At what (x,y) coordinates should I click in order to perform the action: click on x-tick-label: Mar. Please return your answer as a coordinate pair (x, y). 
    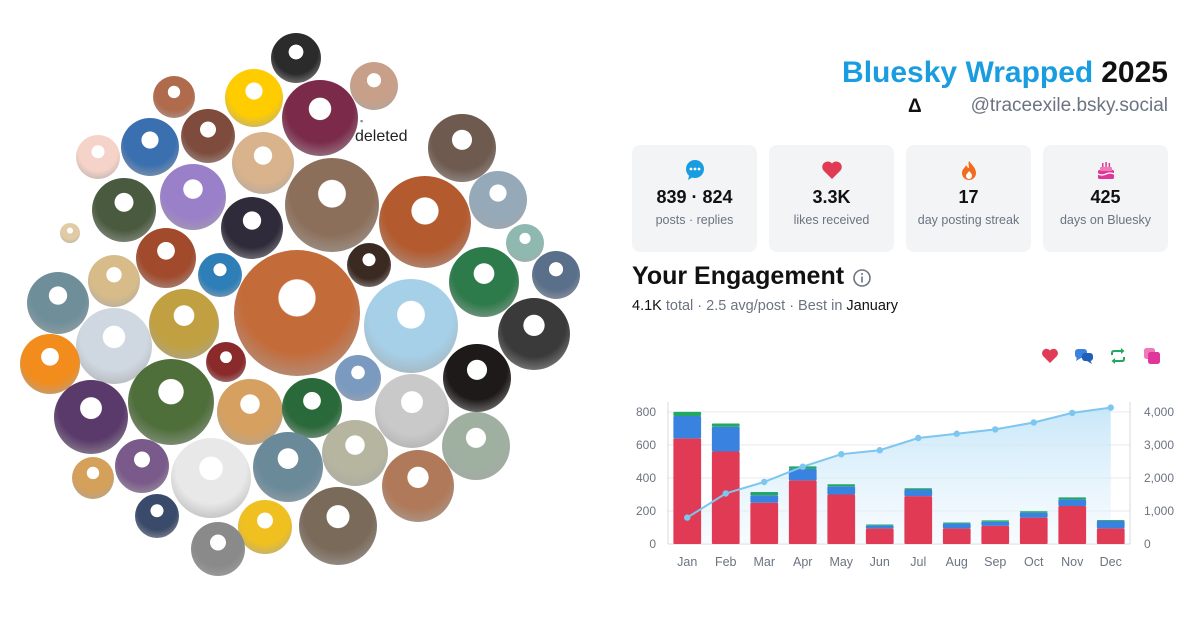
    Looking at the image, I should click on (764, 562).